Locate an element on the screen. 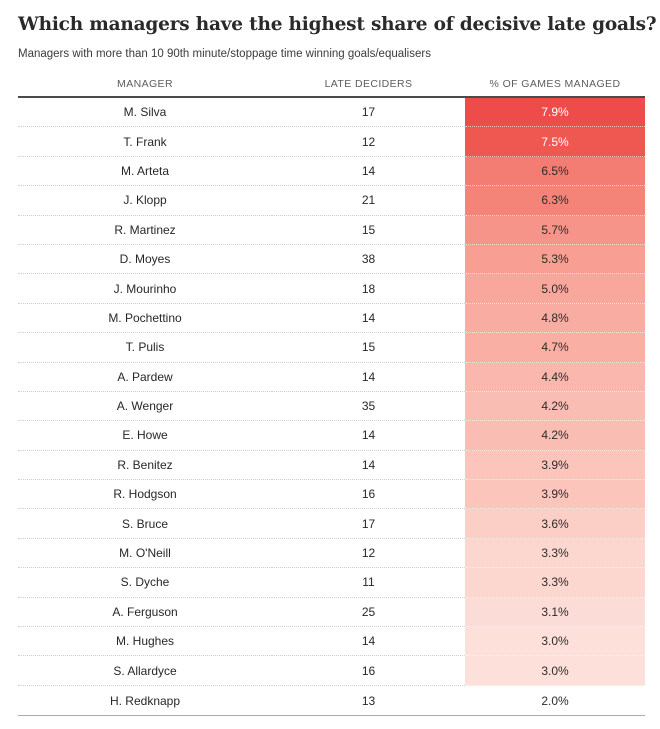 The width and height of the screenshot is (660, 729). pct-games-cell: 6.3% is located at coordinates (555, 201).